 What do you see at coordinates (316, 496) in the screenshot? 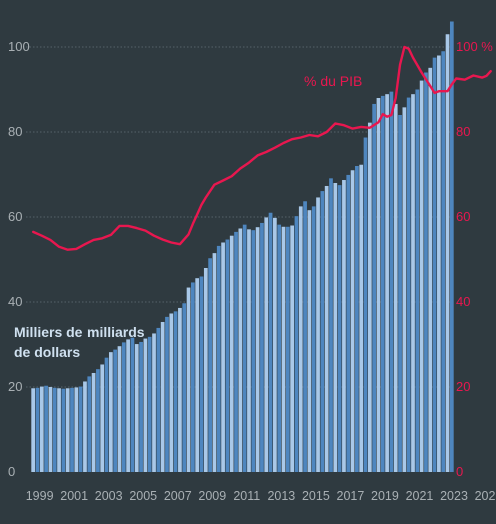
I see `x-tick-label: 2015` at bounding box center [316, 496].